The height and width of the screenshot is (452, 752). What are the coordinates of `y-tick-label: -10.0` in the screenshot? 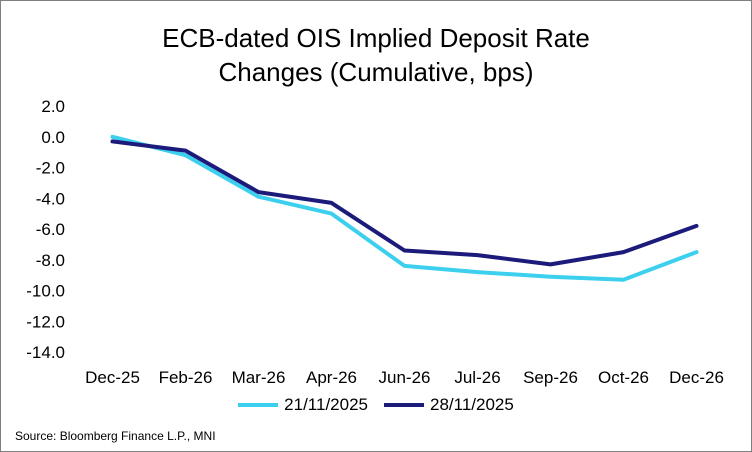 It's located at (45, 291).